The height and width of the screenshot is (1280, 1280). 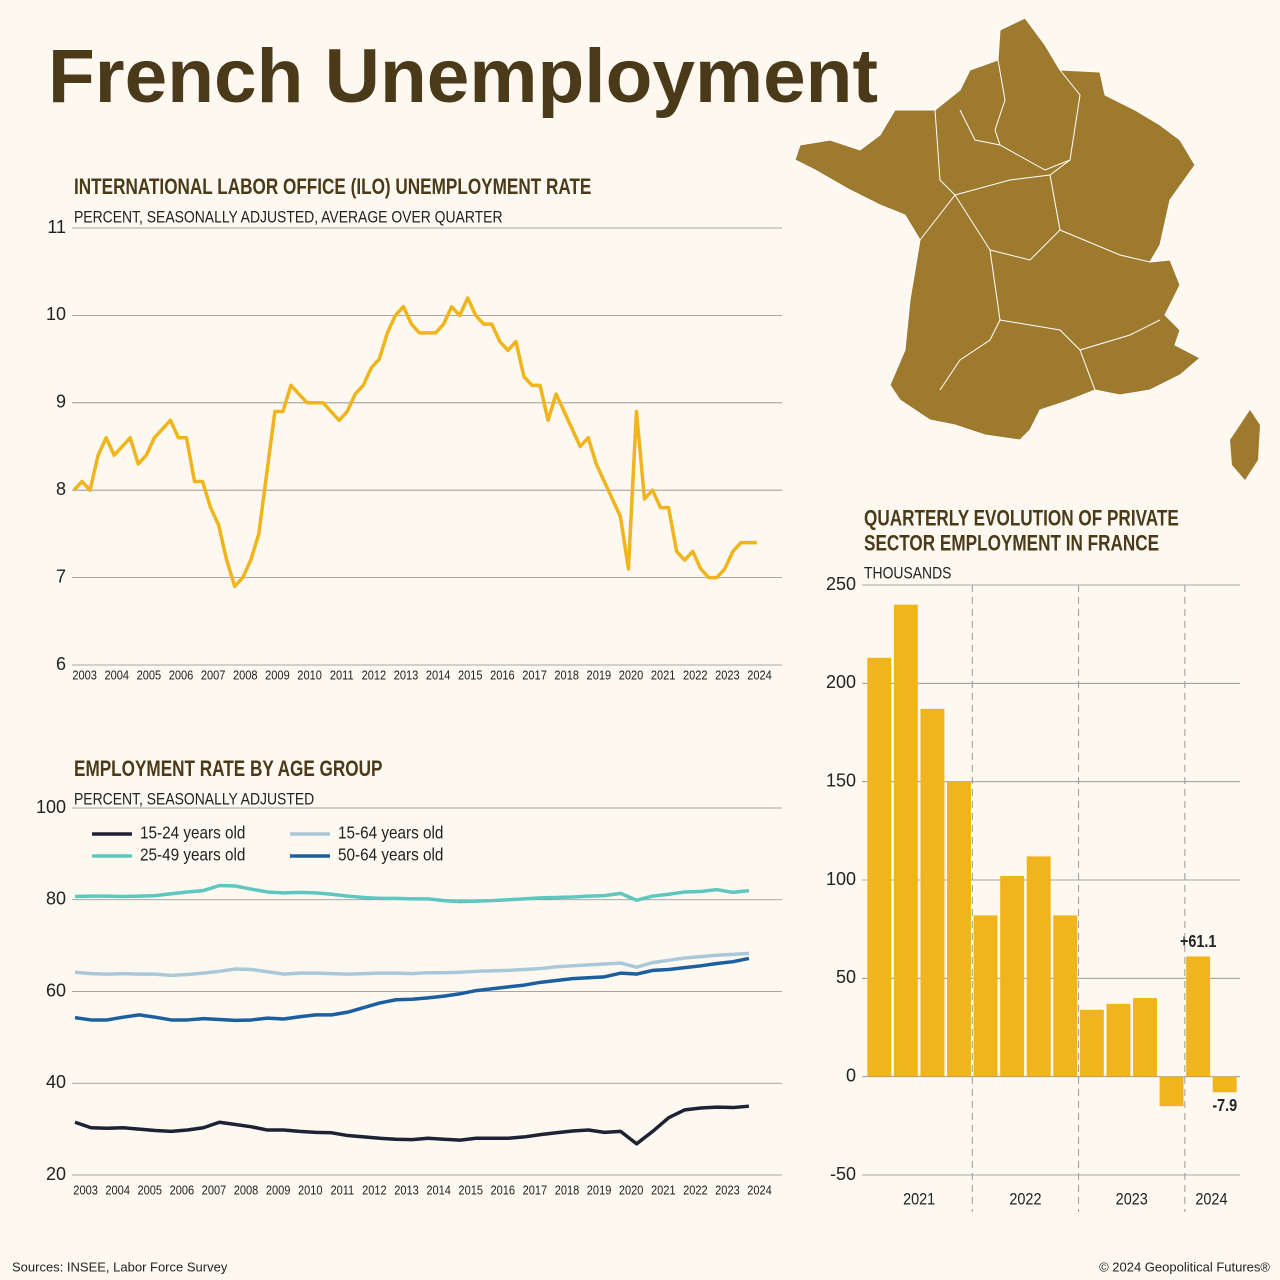 What do you see at coordinates (56, 899) in the screenshot?
I see `y-tick-label: 80` at bounding box center [56, 899].